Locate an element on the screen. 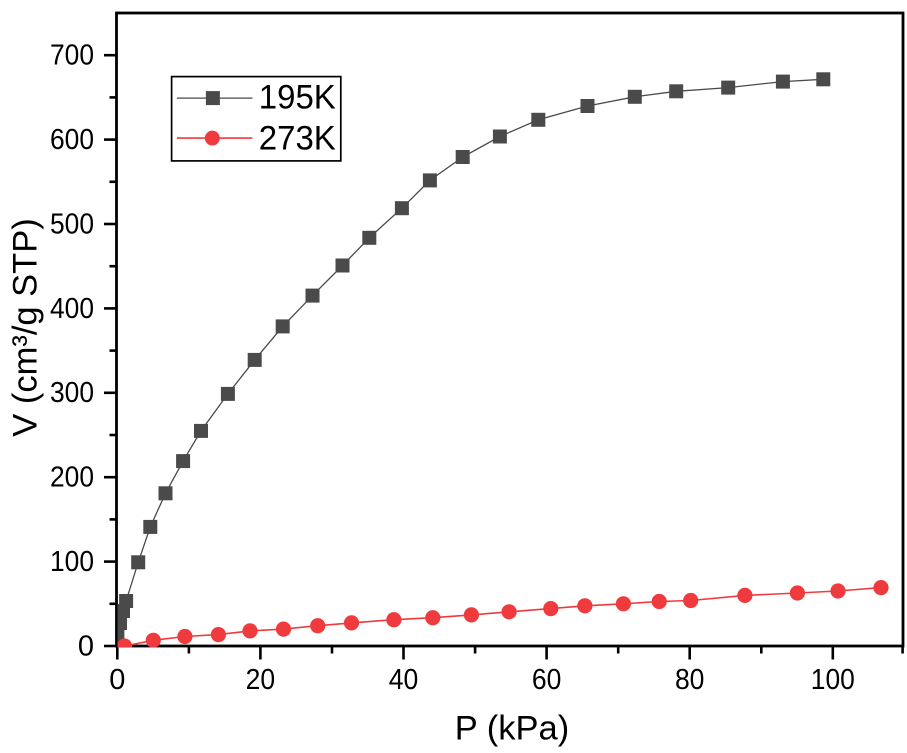  svg-text: 195K is located at coordinates (297, 97).